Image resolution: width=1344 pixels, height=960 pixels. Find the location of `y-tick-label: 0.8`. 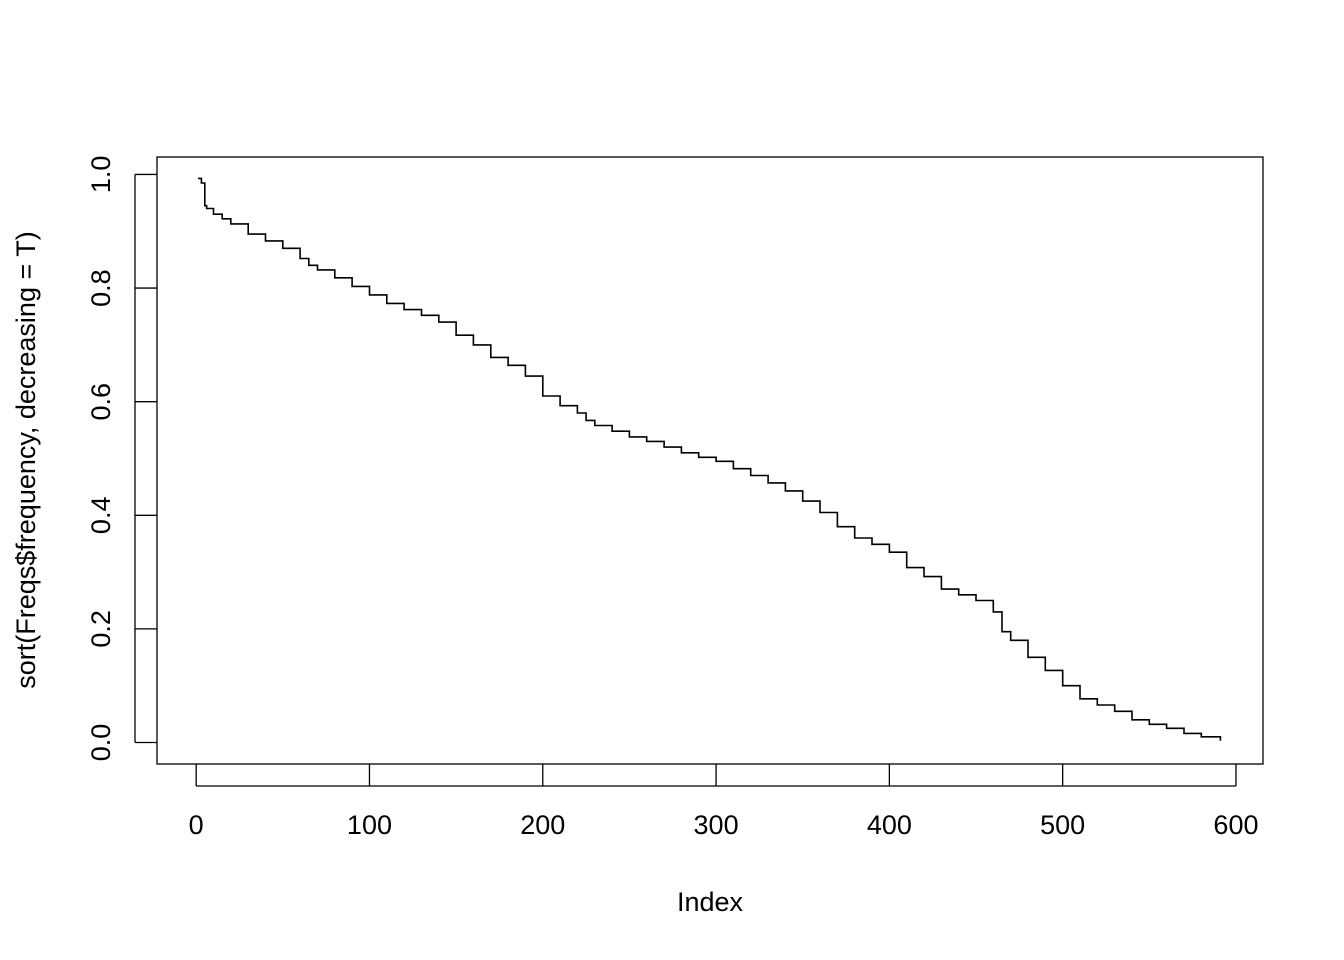

y-tick-label: 0.8 is located at coordinates (101, 288).